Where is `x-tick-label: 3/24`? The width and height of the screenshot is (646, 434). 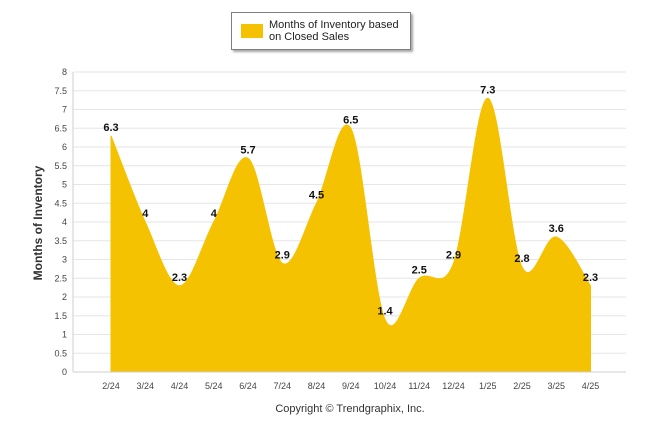
x-tick-label: 3/24 is located at coordinates (145, 386).